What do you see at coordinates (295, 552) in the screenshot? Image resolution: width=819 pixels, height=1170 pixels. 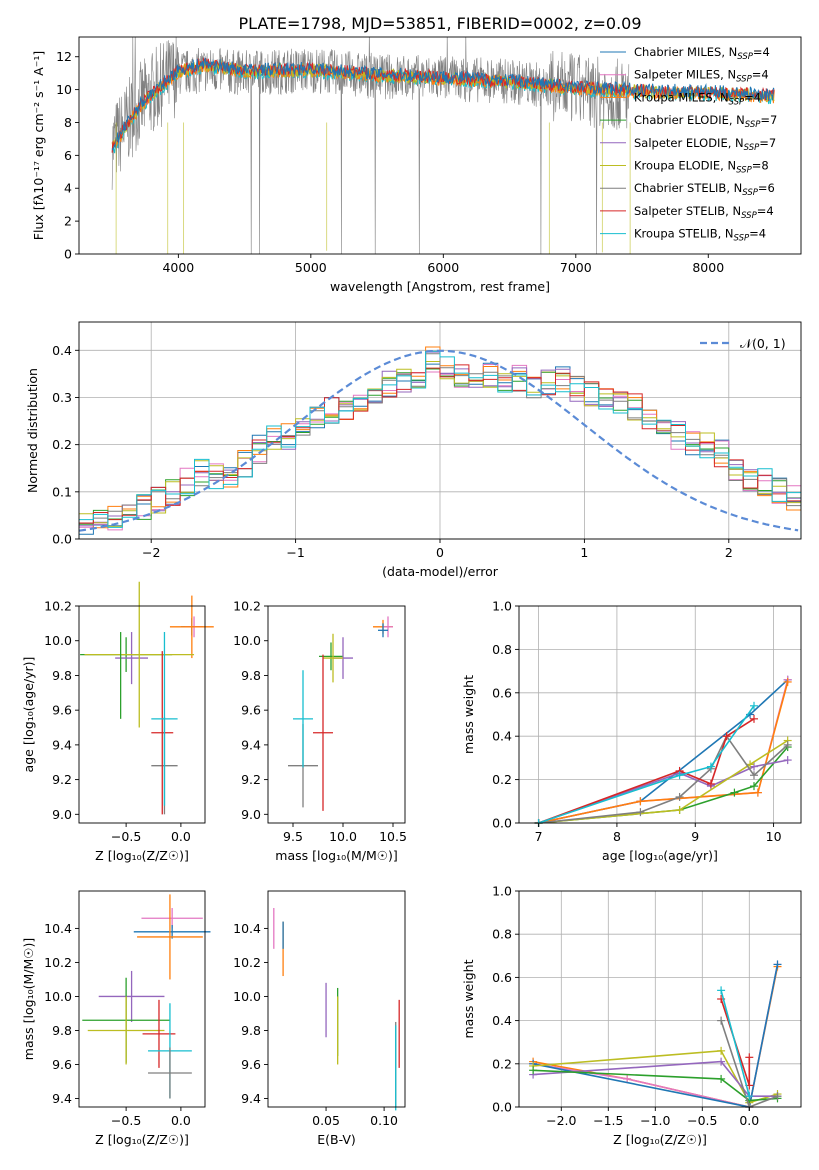 I see `x-tick-label: −1` at bounding box center [295, 552].